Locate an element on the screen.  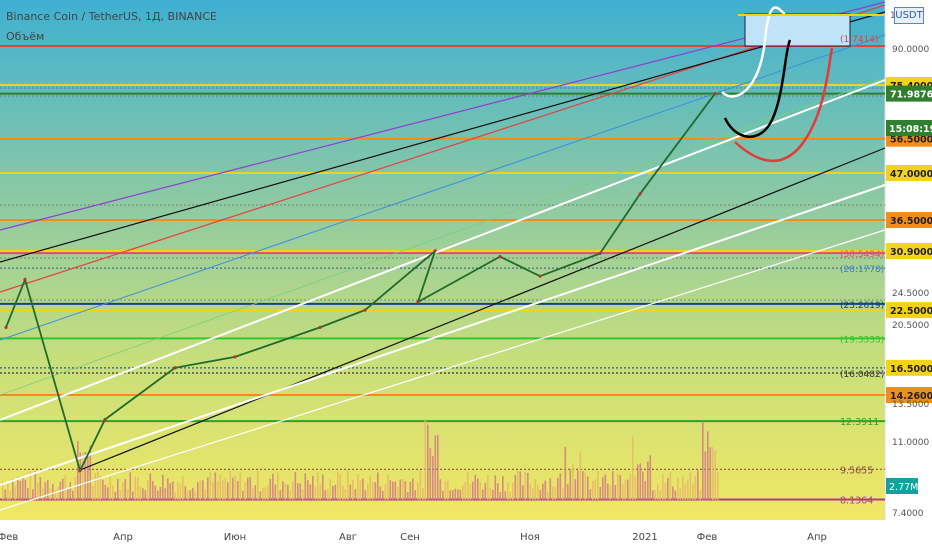
time-tick: Фев is located at coordinates (9, 537).